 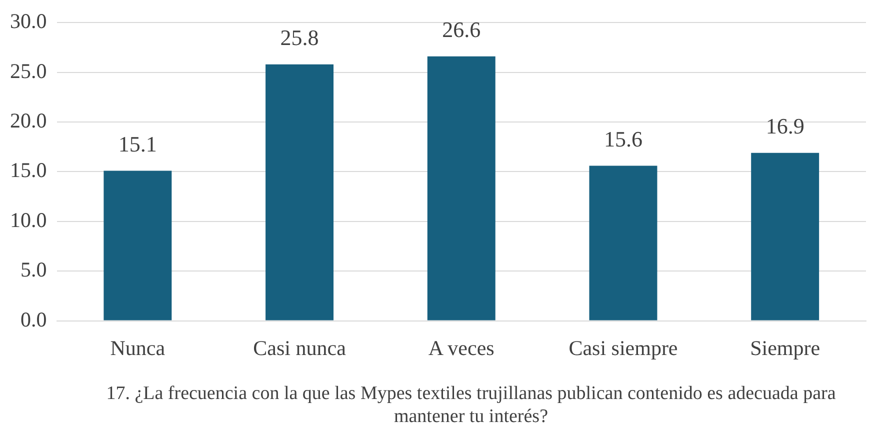 What do you see at coordinates (471, 405) in the screenshot?
I see `x-axis-title: 17. ¿La frecuencia con la que las Mypes textiles trujillanas publican contenido es adecuada para mantener tu interés?` at bounding box center [471, 405].